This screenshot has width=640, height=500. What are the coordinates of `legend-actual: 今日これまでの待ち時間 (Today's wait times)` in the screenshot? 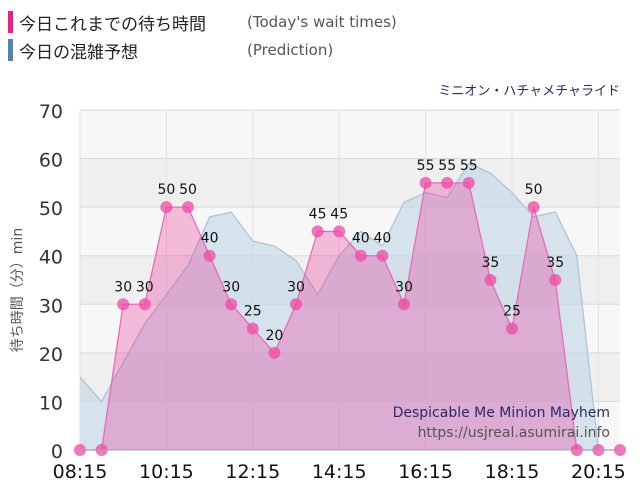 It's located at (202, 22).